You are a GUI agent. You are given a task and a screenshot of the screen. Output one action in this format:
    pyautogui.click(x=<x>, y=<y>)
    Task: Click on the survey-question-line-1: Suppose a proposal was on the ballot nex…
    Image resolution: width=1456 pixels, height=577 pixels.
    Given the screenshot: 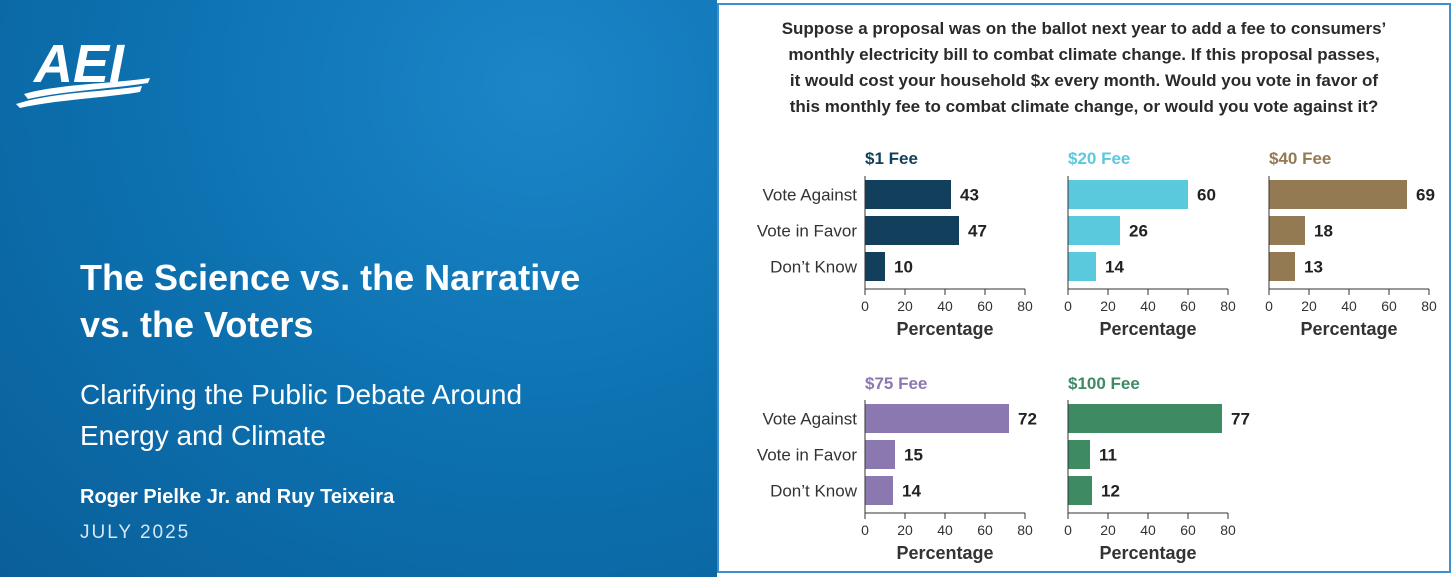 What is the action you would take?
    pyautogui.click(x=1084, y=28)
    